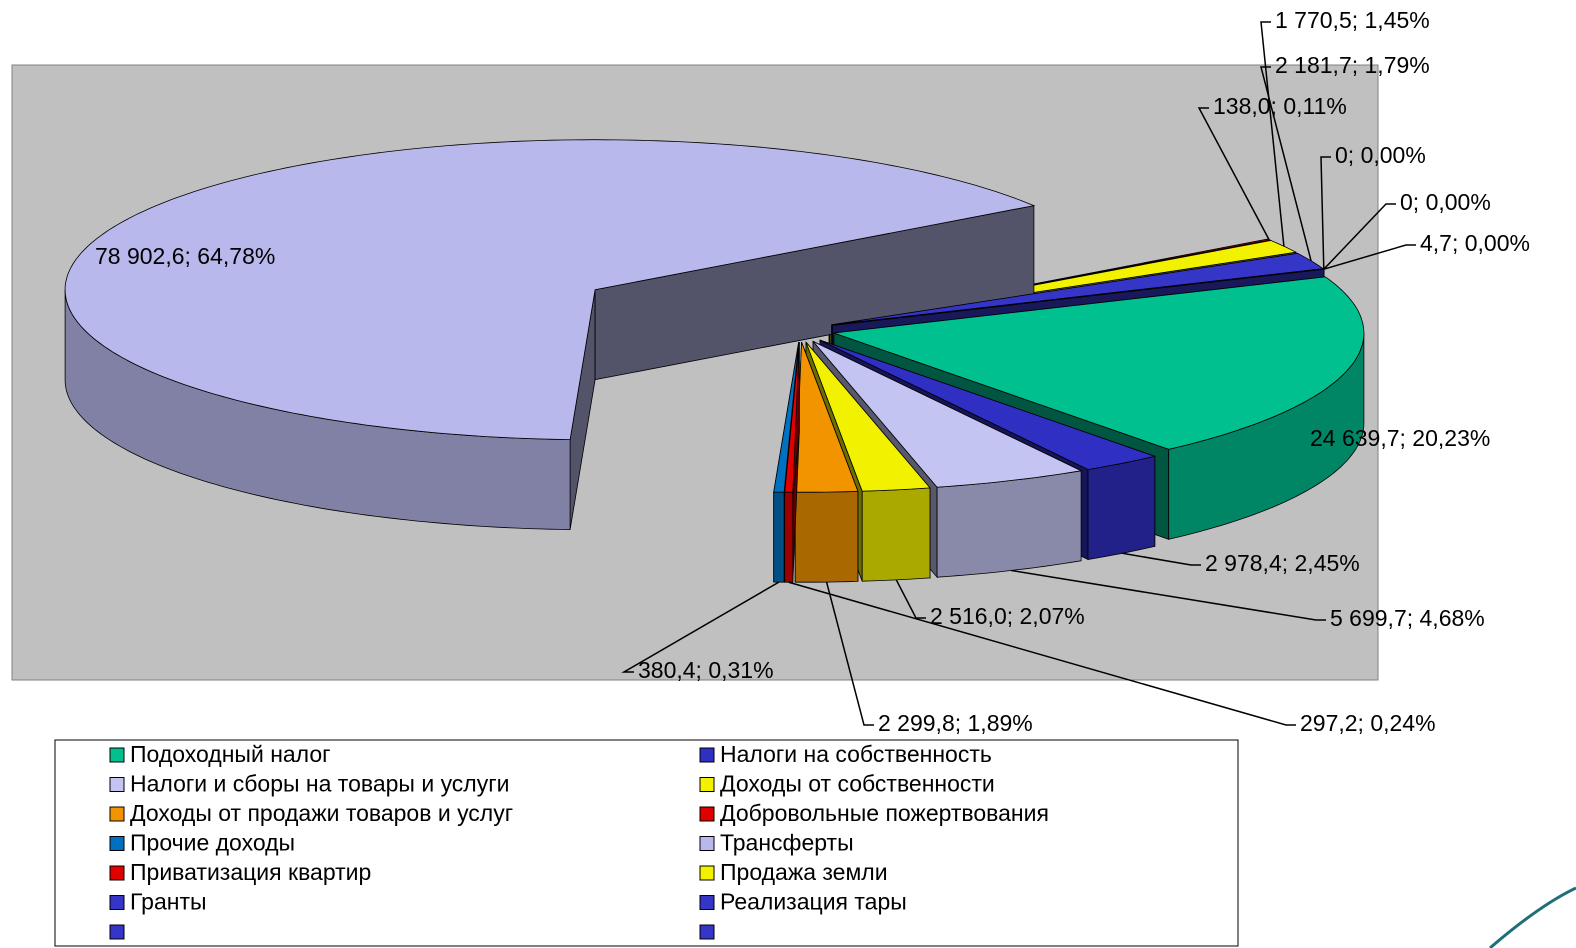 The width and height of the screenshot is (1576, 948). Describe the element at coordinates (955, 723) in the screenshot. I see `data-label: 2 299,8; 1,89%` at that location.